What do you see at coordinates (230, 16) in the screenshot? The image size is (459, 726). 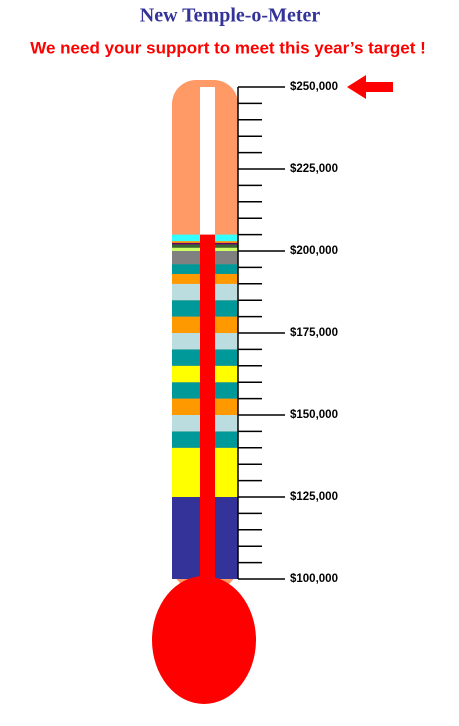 I see `chart-title: New Temple-o-Meter` at bounding box center [230, 16].